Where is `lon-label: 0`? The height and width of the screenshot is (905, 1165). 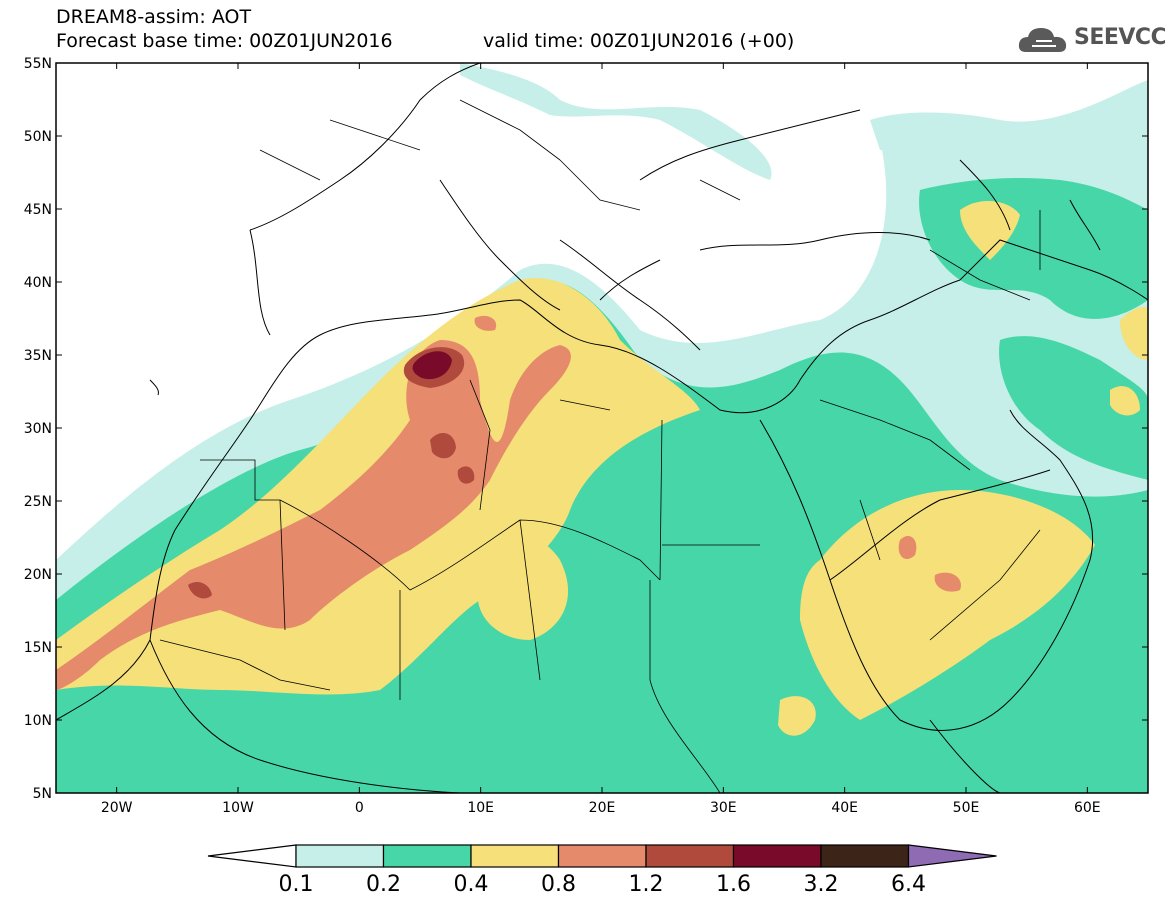
lon-label: 0 is located at coordinates (359, 808).